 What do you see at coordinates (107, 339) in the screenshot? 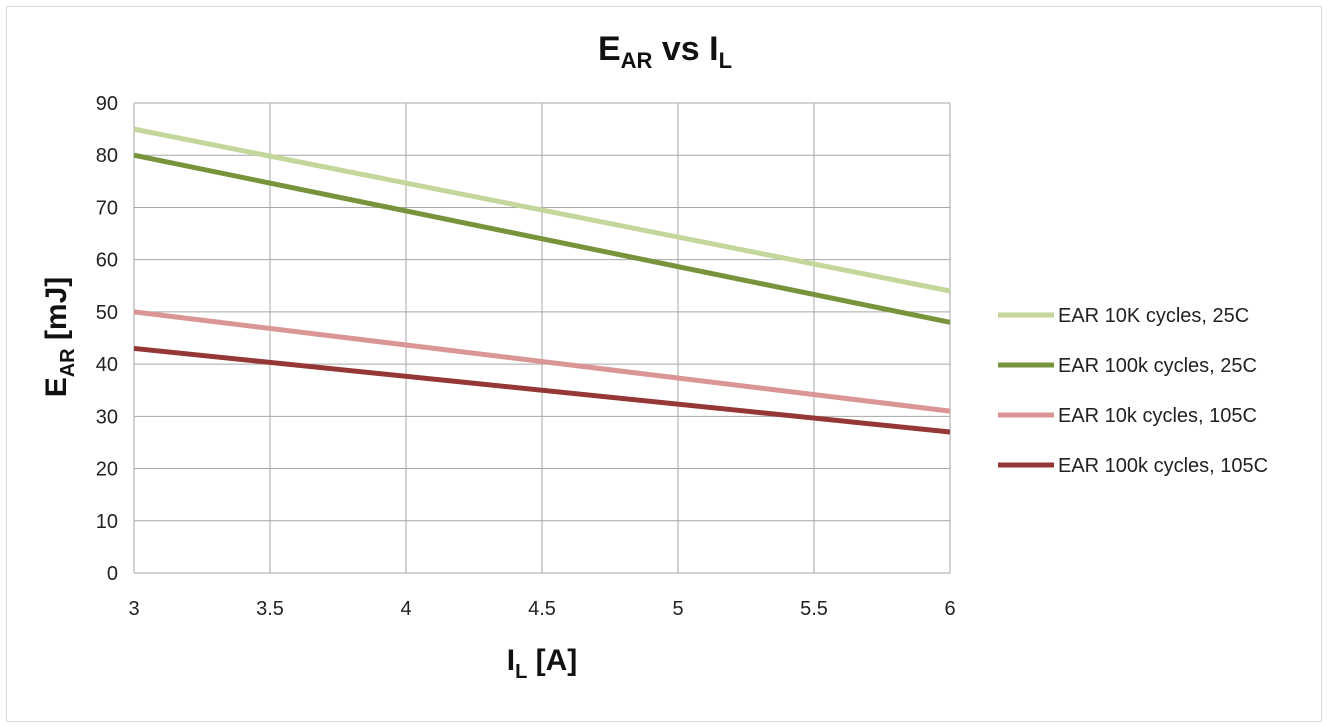
I see `y-tick-labels: 0 10 20 30 40 50 60 70 80 90` at bounding box center [107, 339].